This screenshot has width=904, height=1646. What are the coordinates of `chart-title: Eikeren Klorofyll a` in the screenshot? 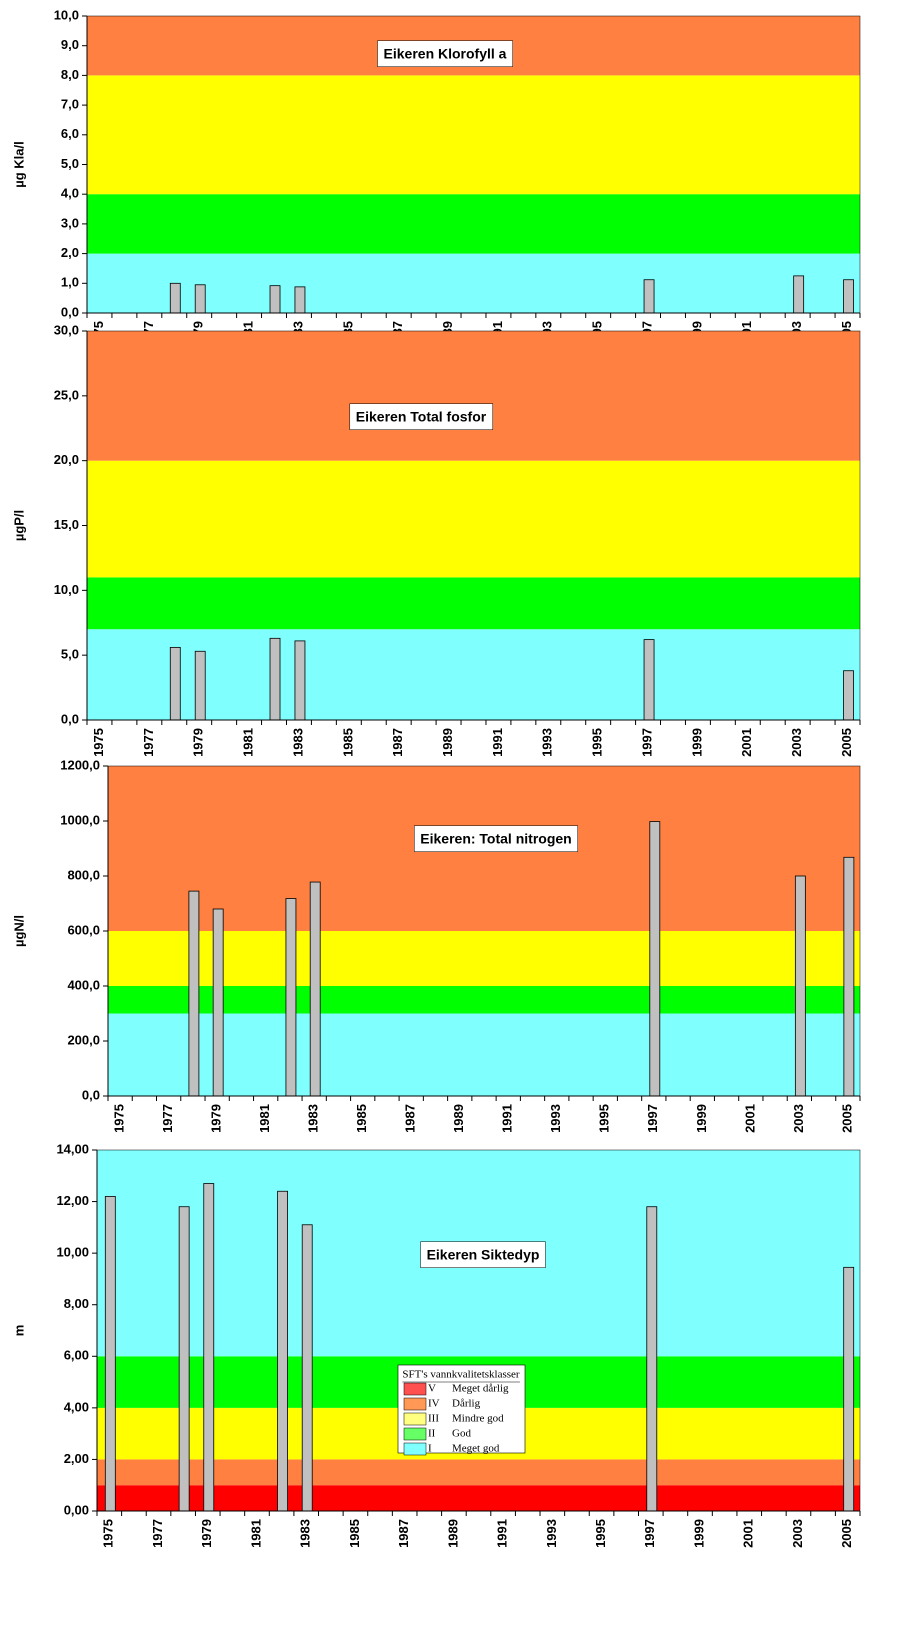 It's located at (445, 54).